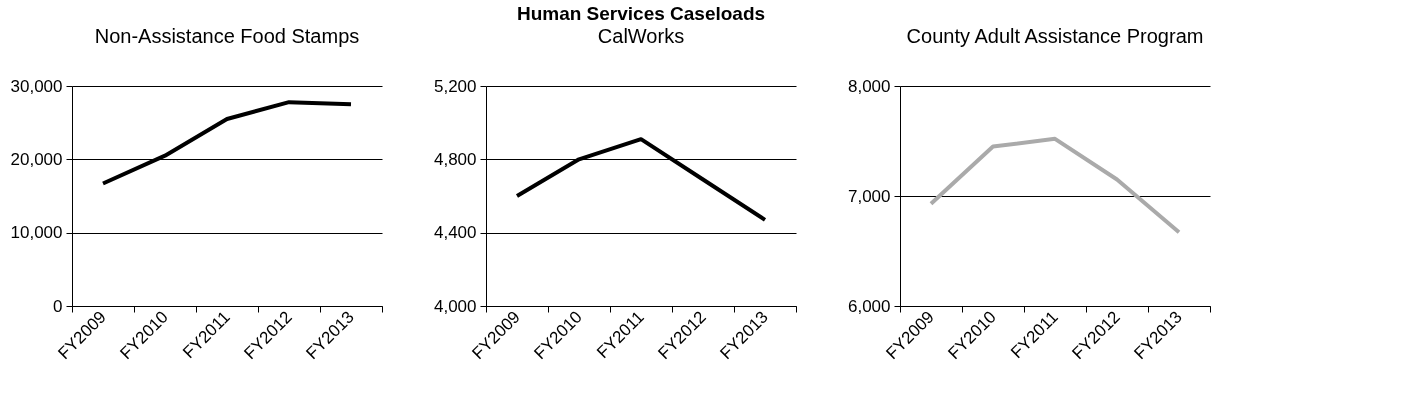 The height and width of the screenshot is (416, 1414). Describe the element at coordinates (1055, 185) in the screenshot. I see `line-series` at that location.